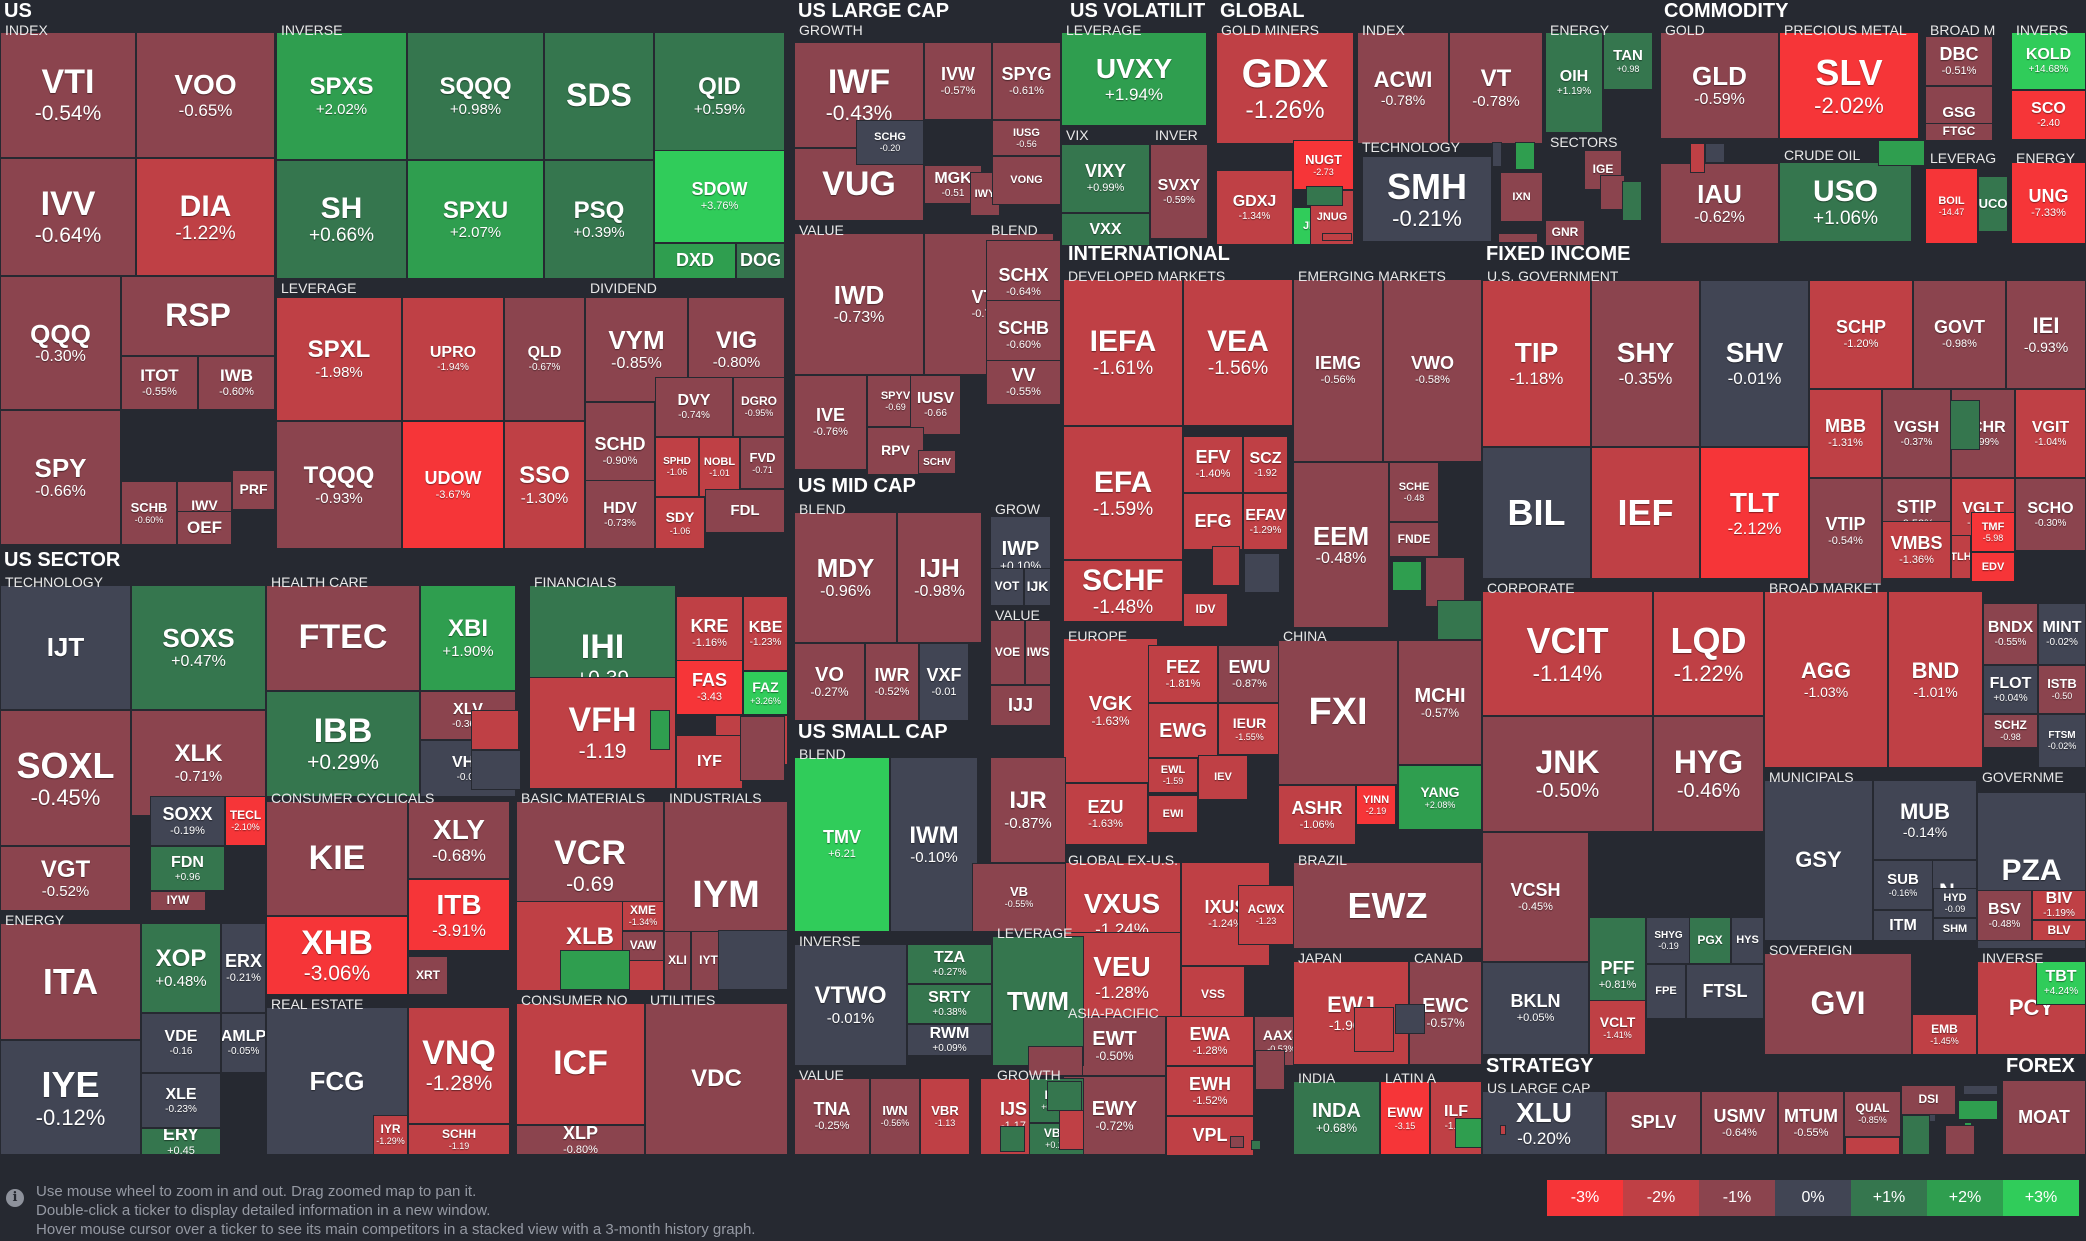 This screenshot has height=1241, width=2086. What do you see at coordinates (1617, 1027) in the screenshot?
I see `ticker-tile-vclt: VCLT -1.41%` at bounding box center [1617, 1027].